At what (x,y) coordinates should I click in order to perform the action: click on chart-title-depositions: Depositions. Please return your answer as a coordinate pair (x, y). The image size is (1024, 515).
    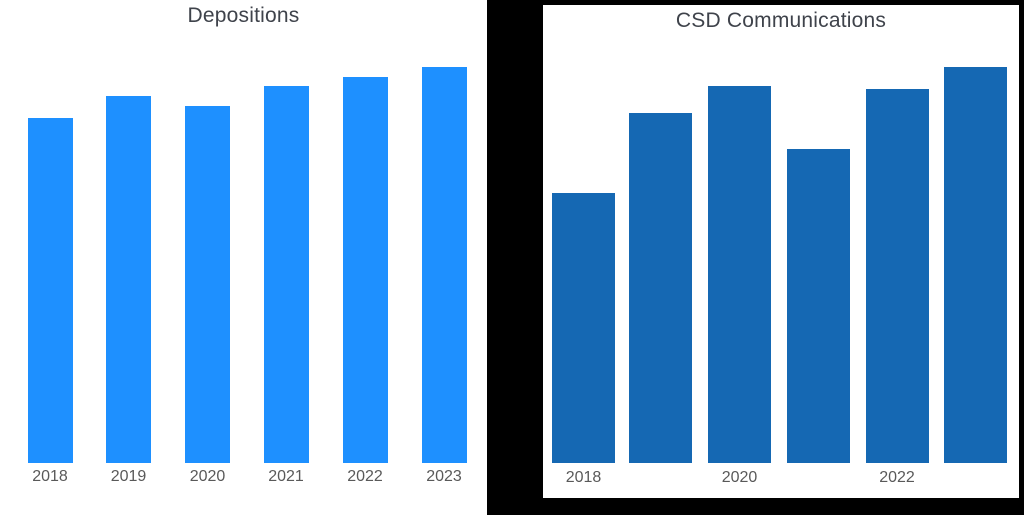
    Looking at the image, I should click on (243, 15).